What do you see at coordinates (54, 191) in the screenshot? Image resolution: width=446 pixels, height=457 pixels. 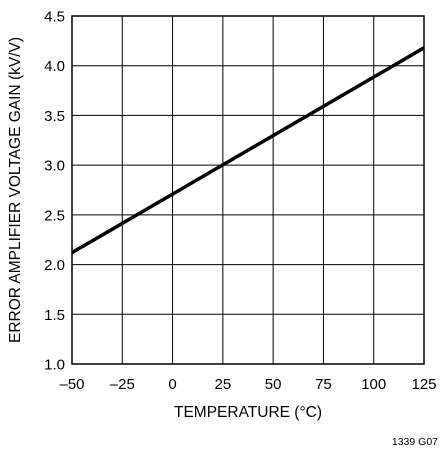 I see `y-tick-labels: 1.0 1.5 2.0 2.5 3.0 3.5 4.0 4.5` at bounding box center [54, 191].